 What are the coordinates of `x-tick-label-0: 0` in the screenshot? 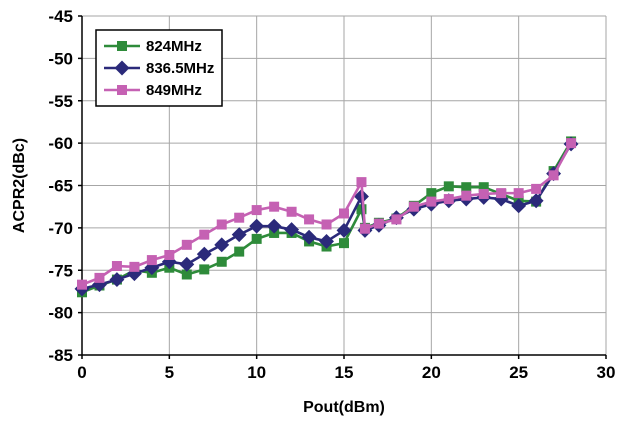 It's located at (81, 372).